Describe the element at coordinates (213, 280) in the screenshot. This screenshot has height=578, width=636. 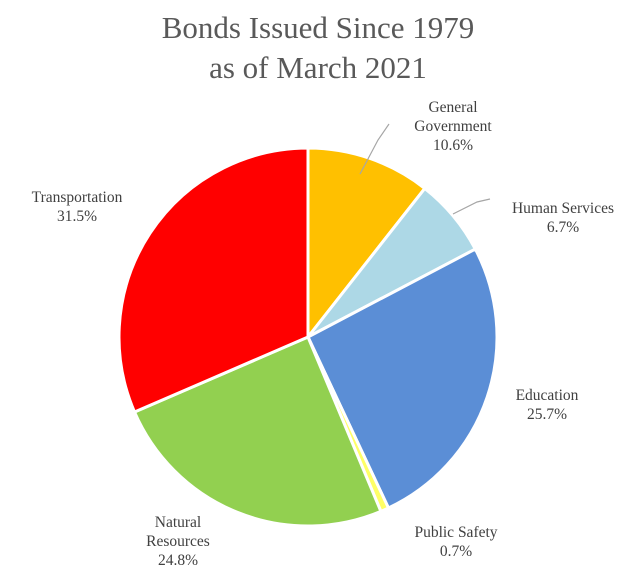
I see `pie-slice-transportation` at that location.